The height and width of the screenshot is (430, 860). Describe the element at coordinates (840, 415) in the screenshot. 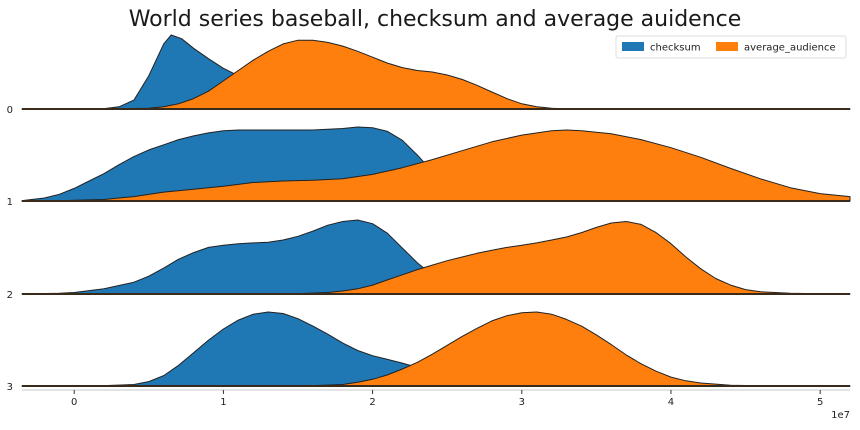

I see `x-scale-label: 1e7` at that location.